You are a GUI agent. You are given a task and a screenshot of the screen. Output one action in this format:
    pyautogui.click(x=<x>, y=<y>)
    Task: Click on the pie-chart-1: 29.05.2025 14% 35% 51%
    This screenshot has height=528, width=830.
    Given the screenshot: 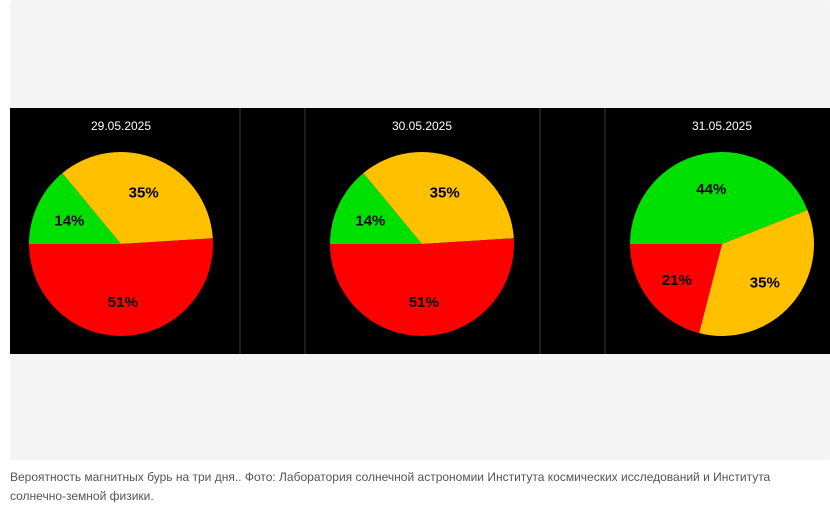 What is the action you would take?
    pyautogui.click(x=121, y=227)
    